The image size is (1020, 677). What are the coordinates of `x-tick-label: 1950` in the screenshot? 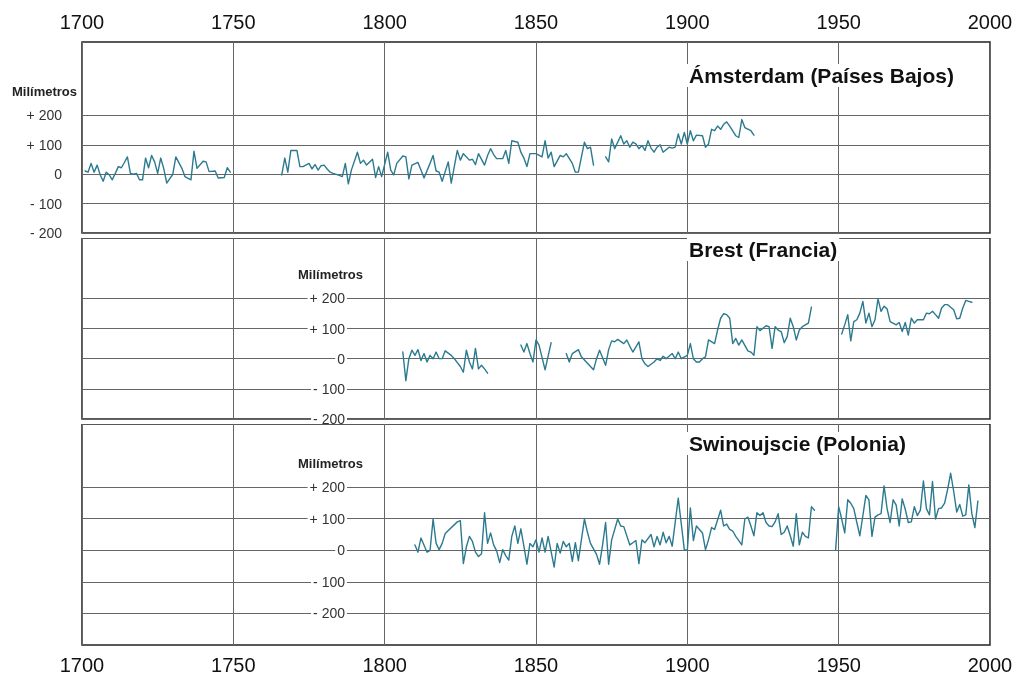 It's located at (838, 665).